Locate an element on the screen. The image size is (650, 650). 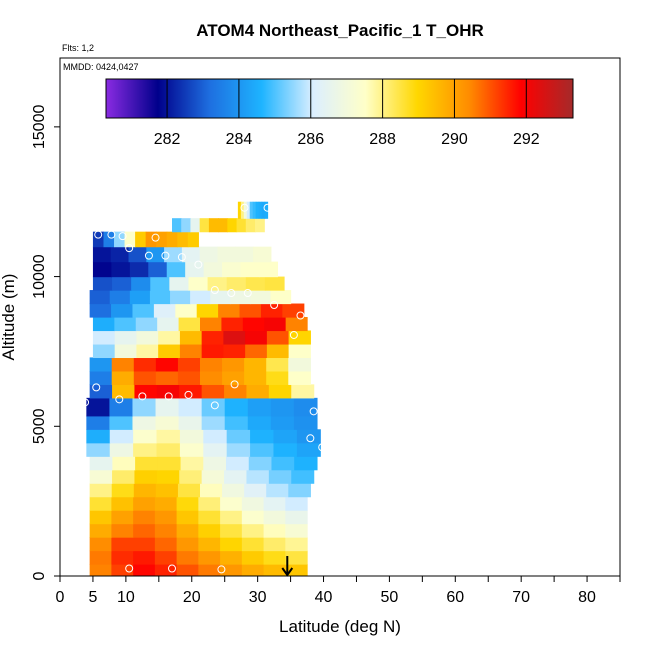
y-axis-title: Altitude (m) is located at coordinates (9, 317).